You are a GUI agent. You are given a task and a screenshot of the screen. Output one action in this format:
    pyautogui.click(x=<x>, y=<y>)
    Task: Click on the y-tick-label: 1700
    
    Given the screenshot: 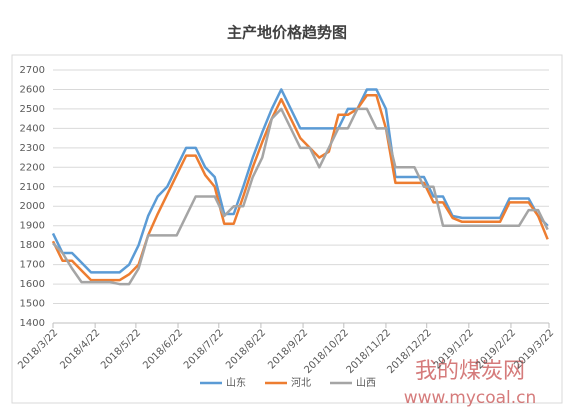 What is the action you would take?
    pyautogui.click(x=32, y=265)
    